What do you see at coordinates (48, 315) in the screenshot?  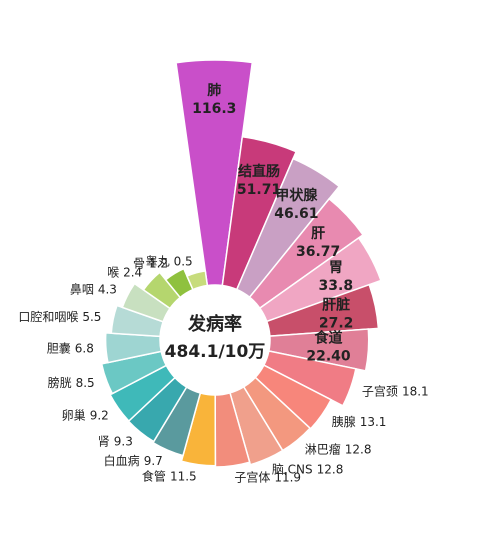 I see `category-label: 口腔和咽喉` at bounding box center [48, 315].